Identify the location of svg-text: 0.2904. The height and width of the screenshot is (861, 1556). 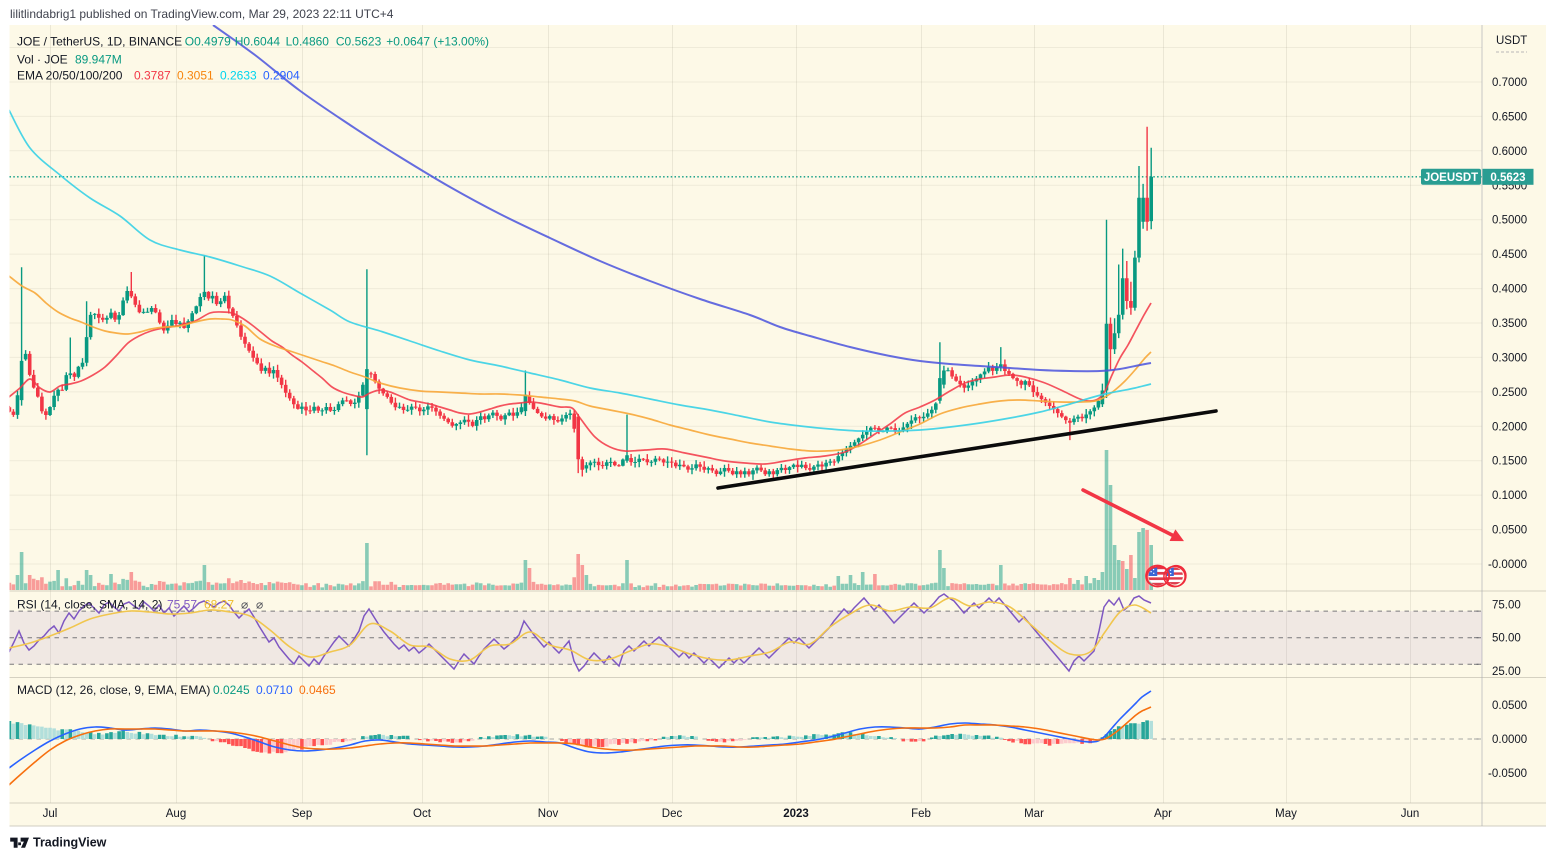
(281, 76).